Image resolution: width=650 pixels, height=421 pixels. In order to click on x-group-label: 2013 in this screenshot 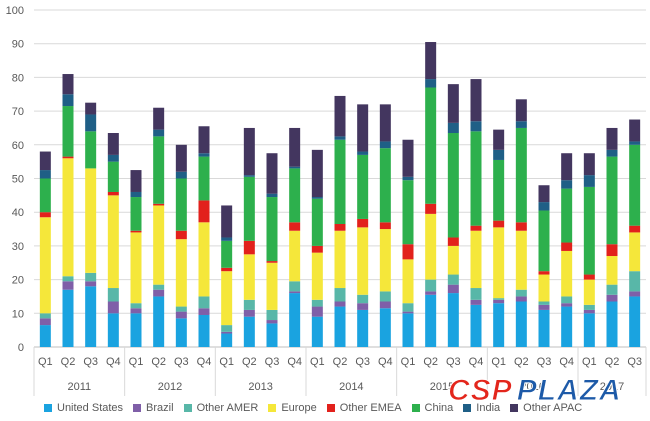, I will do `click(260, 387)`.